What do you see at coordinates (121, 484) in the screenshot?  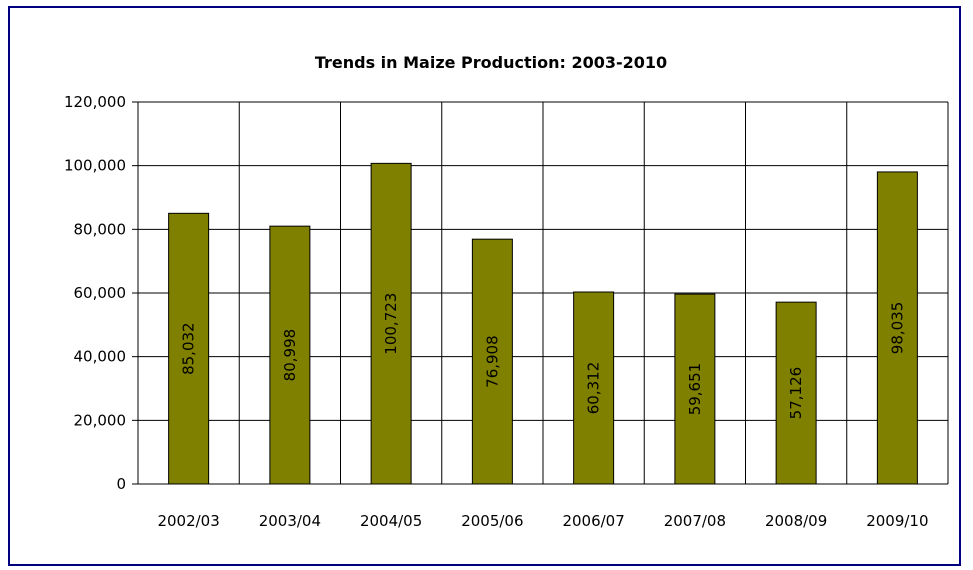 I see `y-tick-label: 0` at bounding box center [121, 484].